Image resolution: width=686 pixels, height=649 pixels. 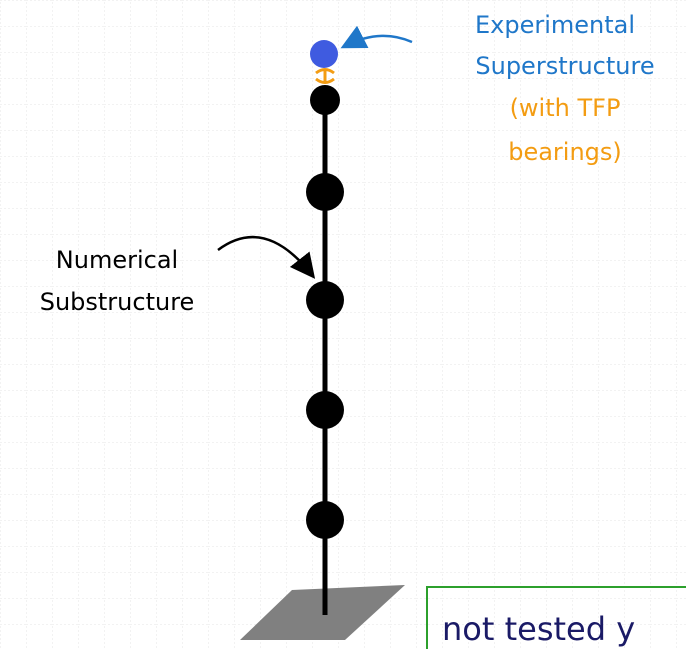 I want to click on note-box, so click(x=556, y=617).